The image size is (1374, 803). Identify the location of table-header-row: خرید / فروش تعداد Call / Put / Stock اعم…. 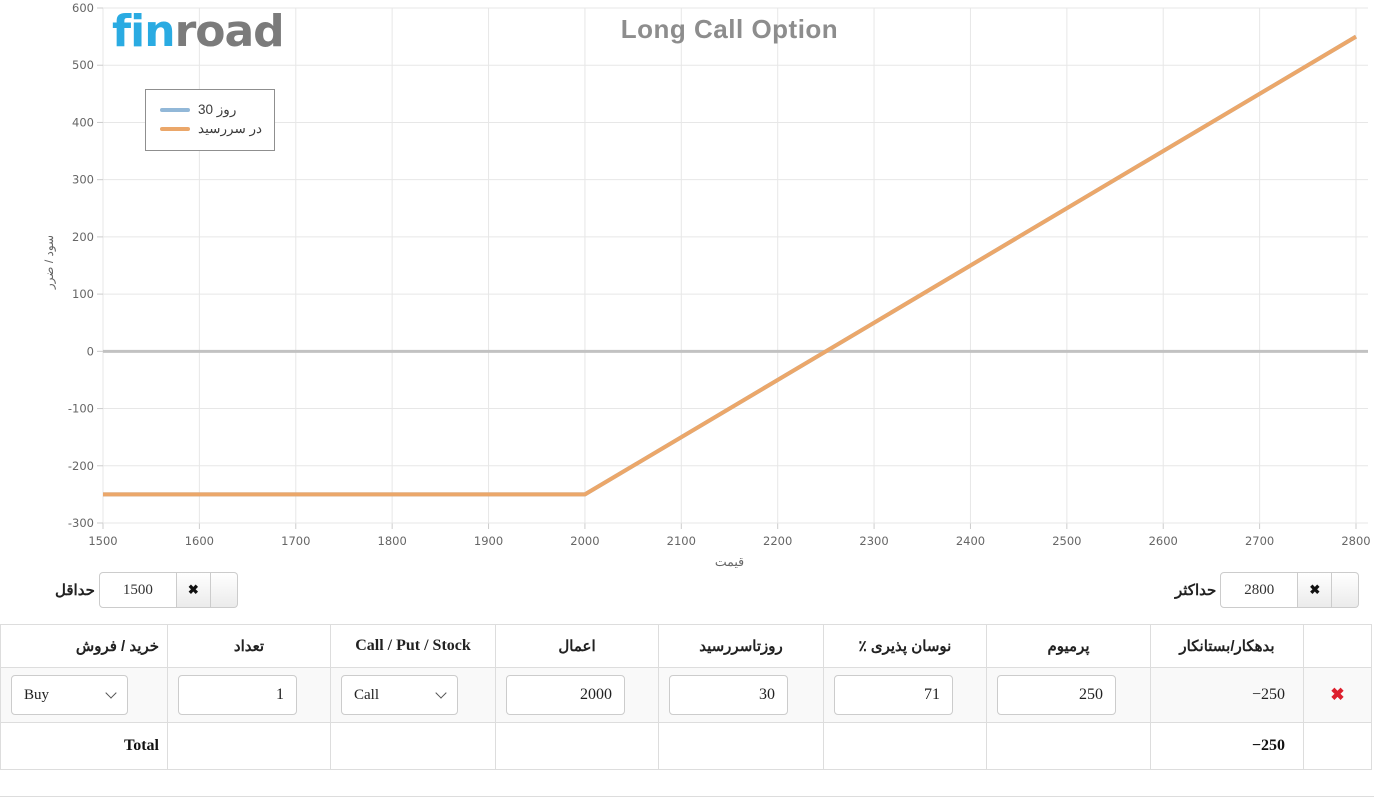
(686, 646).